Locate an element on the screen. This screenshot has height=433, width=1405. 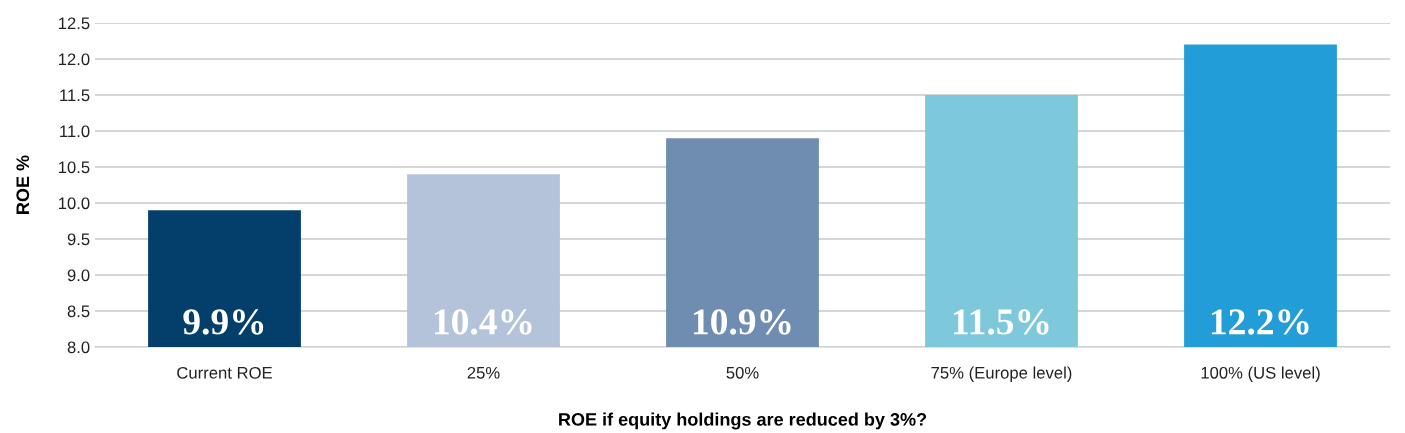
y-tick-label: 8.0 is located at coordinates (78, 347).